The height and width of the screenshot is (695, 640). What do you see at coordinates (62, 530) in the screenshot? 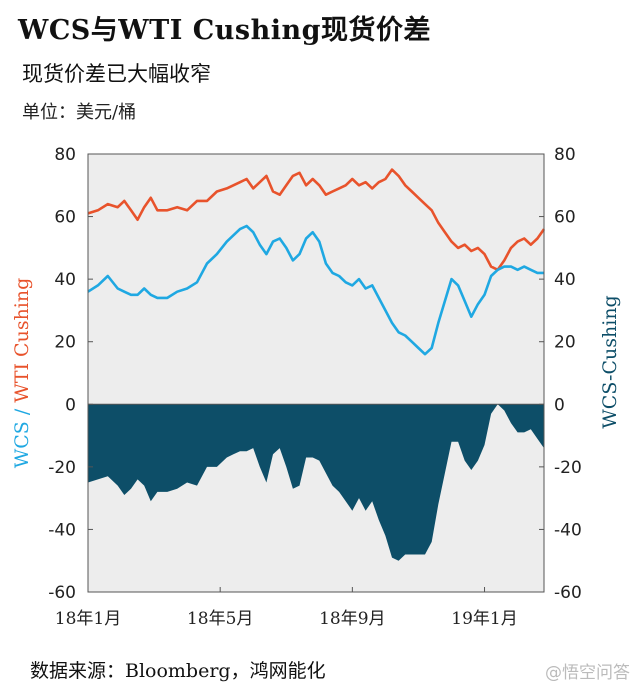
I see `y-tick-label-left: -40` at bounding box center [62, 530].